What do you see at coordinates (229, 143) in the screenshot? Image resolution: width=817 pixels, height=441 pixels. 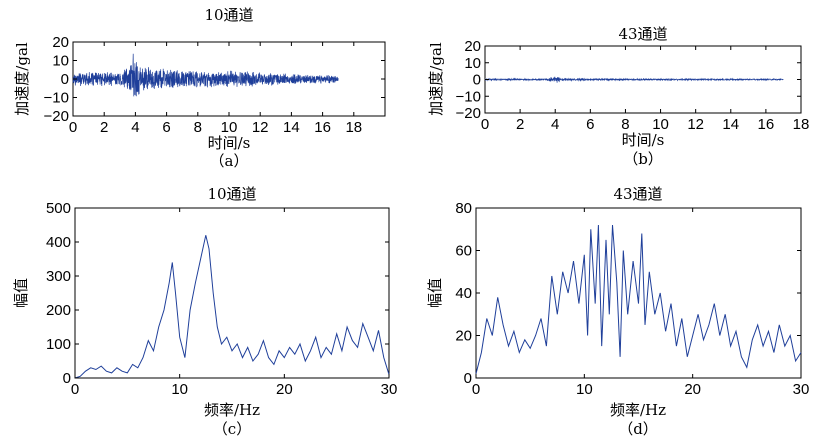 I see `panel-a-xlabel: 时间/s` at bounding box center [229, 143].